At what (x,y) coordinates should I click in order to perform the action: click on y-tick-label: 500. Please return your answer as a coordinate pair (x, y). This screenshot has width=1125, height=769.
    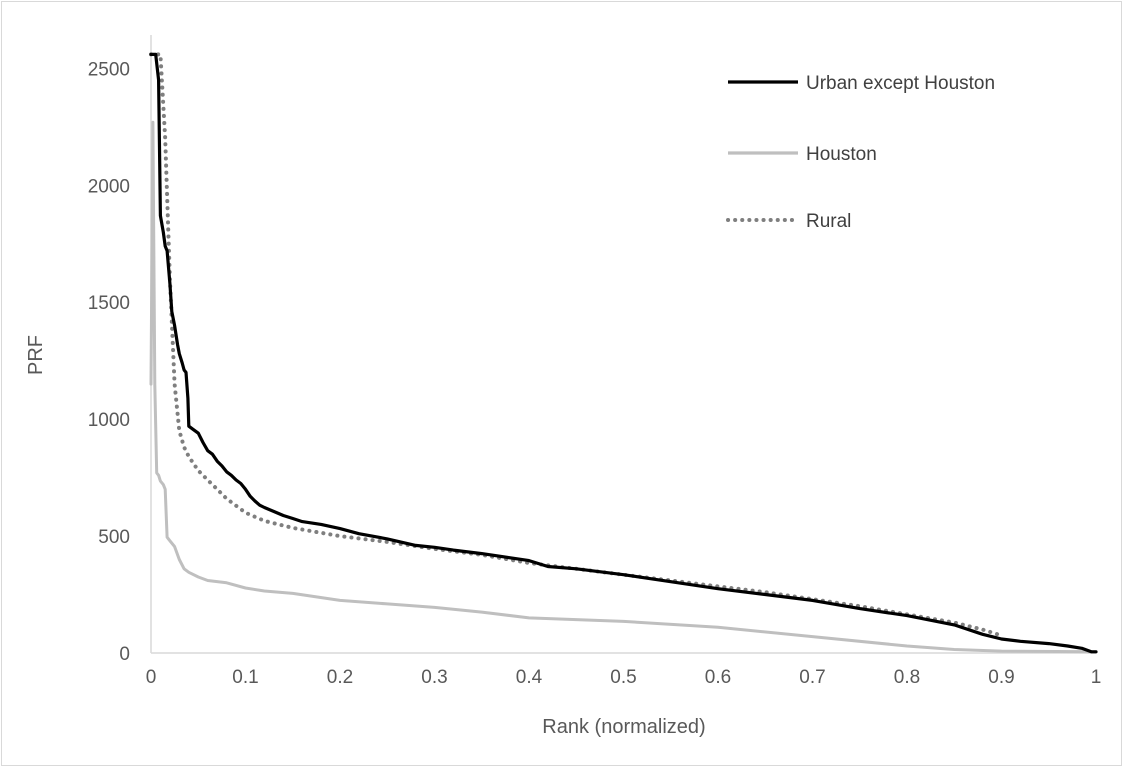
    Looking at the image, I should click on (114, 537).